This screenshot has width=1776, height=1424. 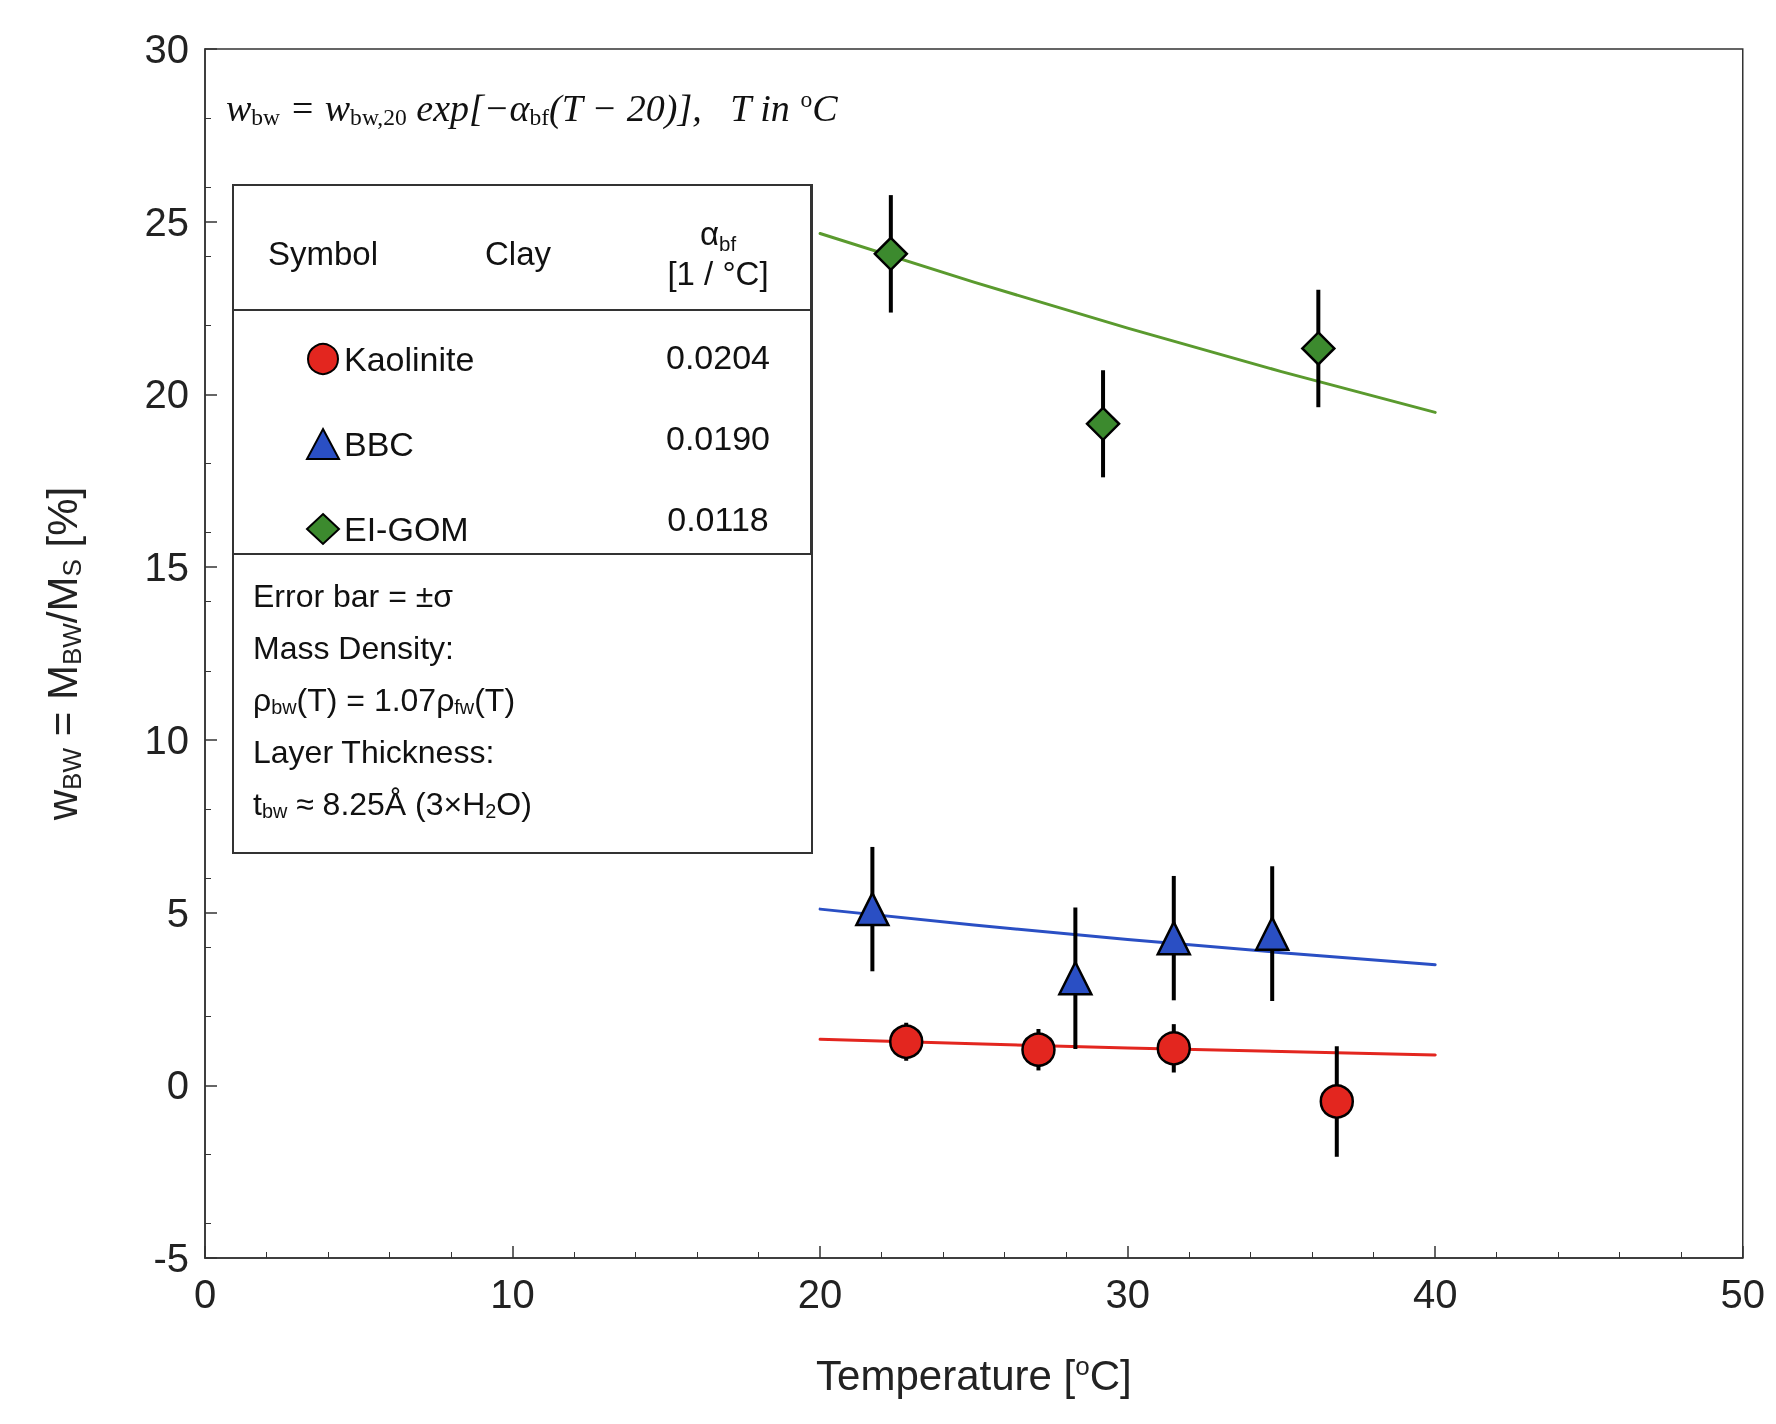 What do you see at coordinates (518, 253) in the screenshot?
I see `annotation: Clay` at bounding box center [518, 253].